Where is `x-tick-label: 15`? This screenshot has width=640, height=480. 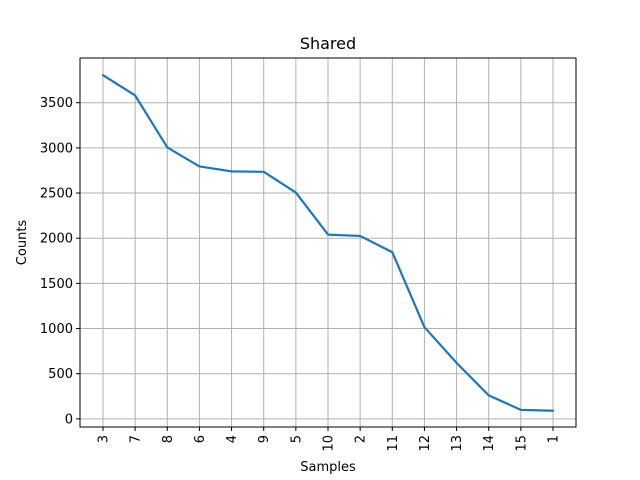 x-tick-label: 15 is located at coordinates (521, 443).